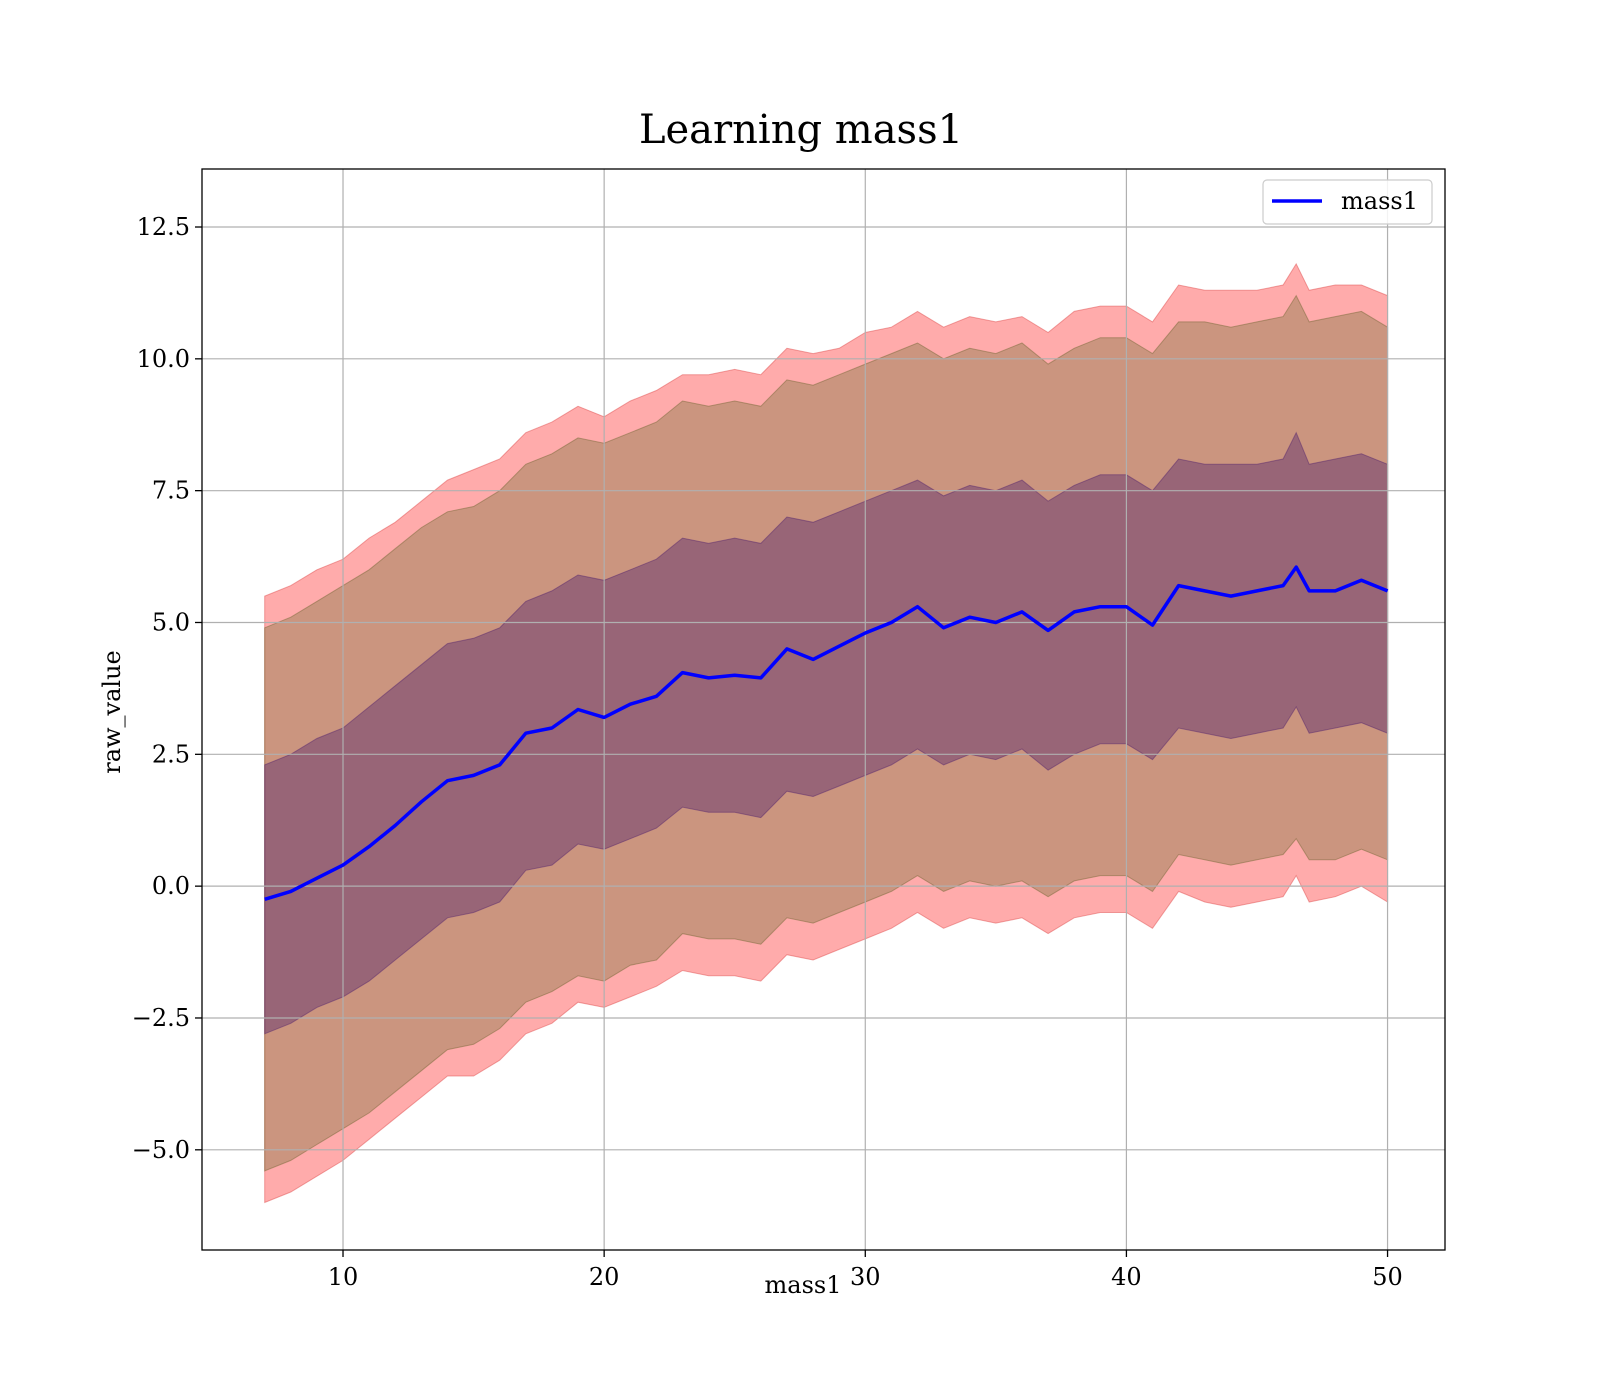 The image size is (1600, 1400). What do you see at coordinates (163, 359) in the screenshot?
I see `y-tick-label: 10.0` at bounding box center [163, 359].